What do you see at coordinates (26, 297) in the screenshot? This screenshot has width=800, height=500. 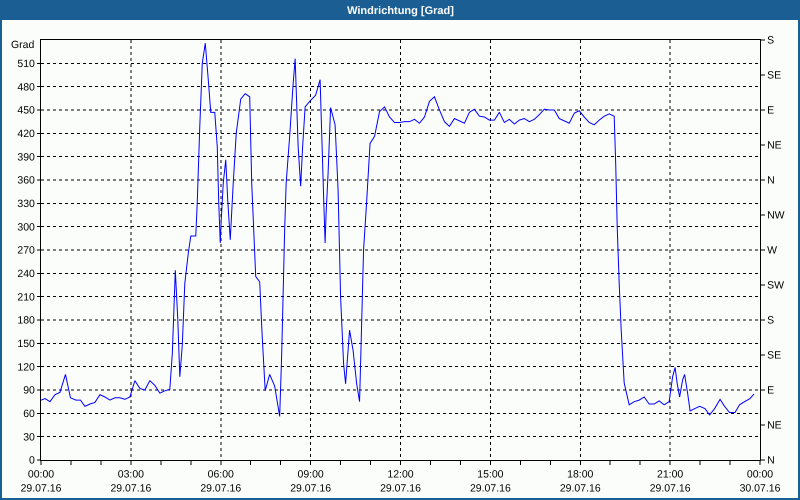 I see `y-tick-label: 210` at bounding box center [26, 297].